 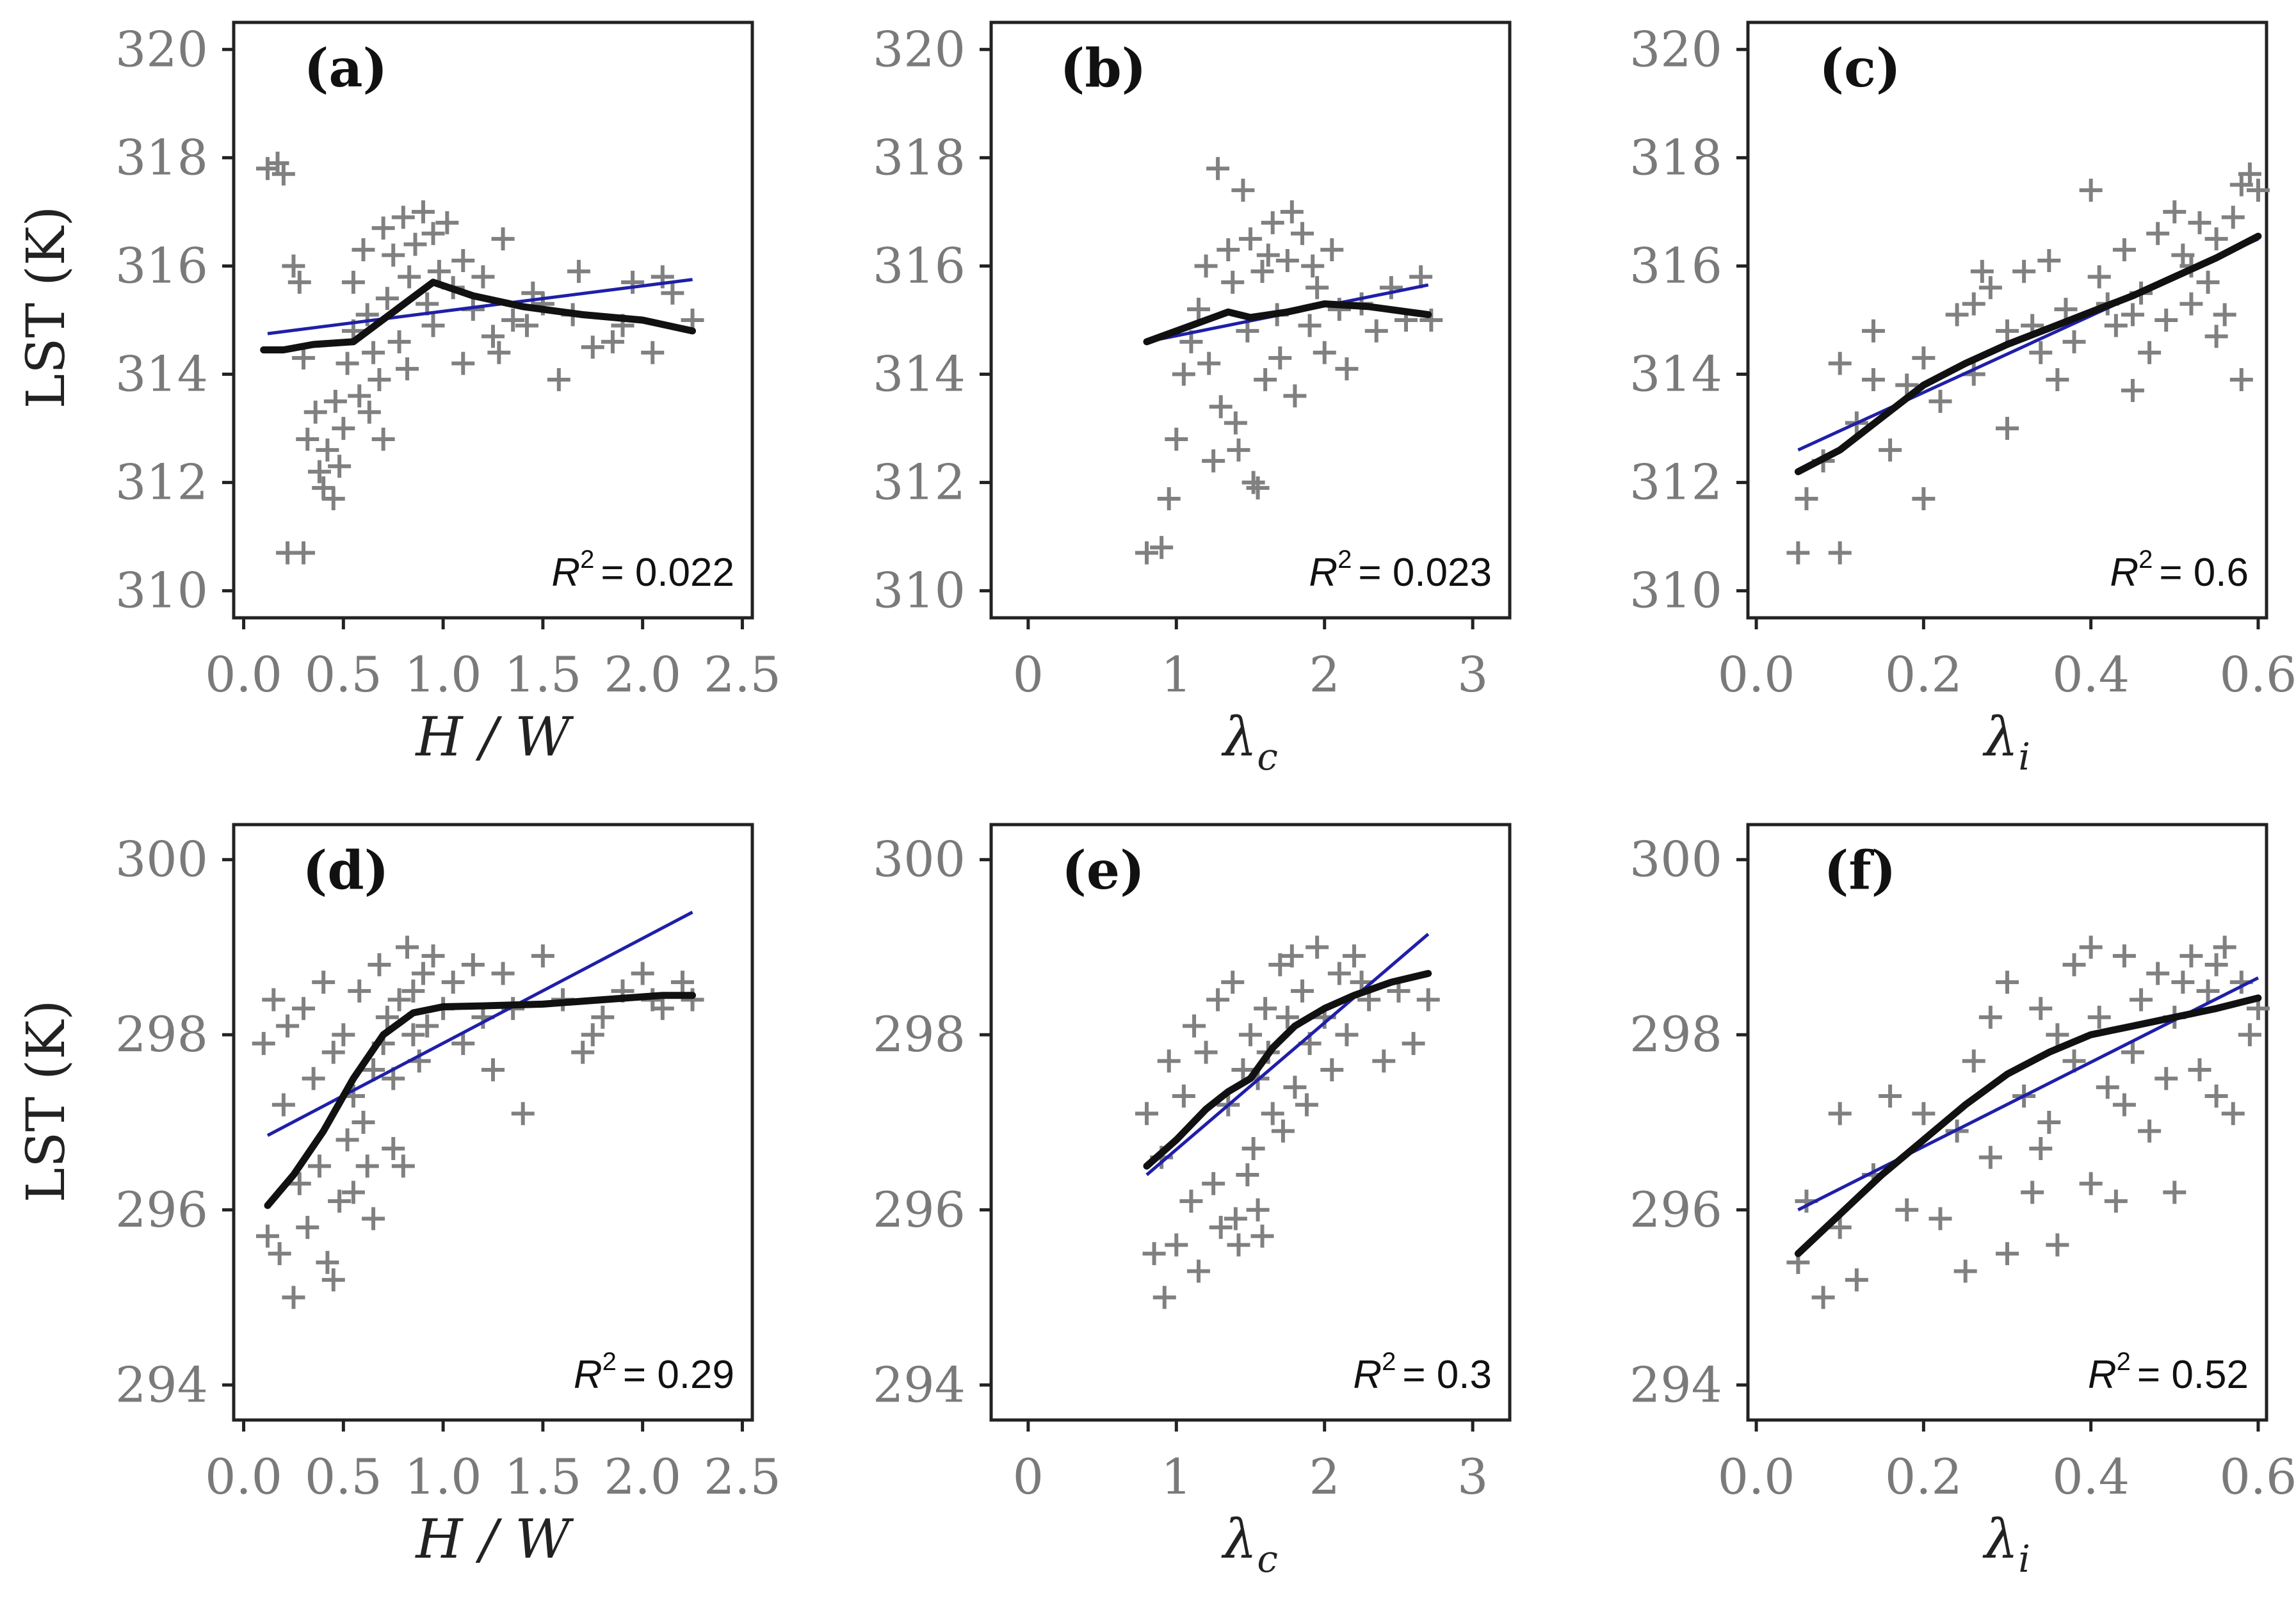 What do you see at coordinates (2091, 674) in the screenshot?
I see `x-tick-label-c: 0.4` at bounding box center [2091, 674].